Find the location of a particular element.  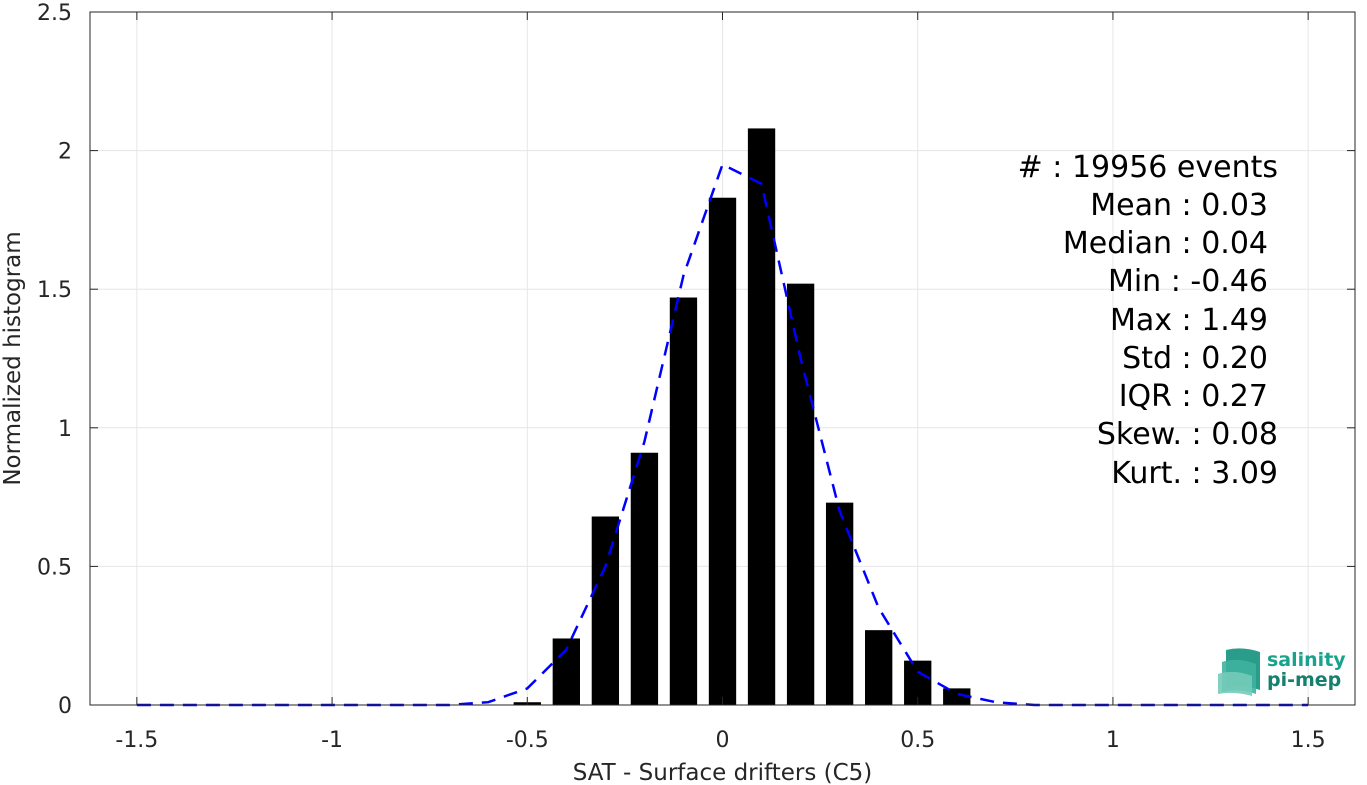

stat-std: Std : 0.20 is located at coordinates (1195, 358).